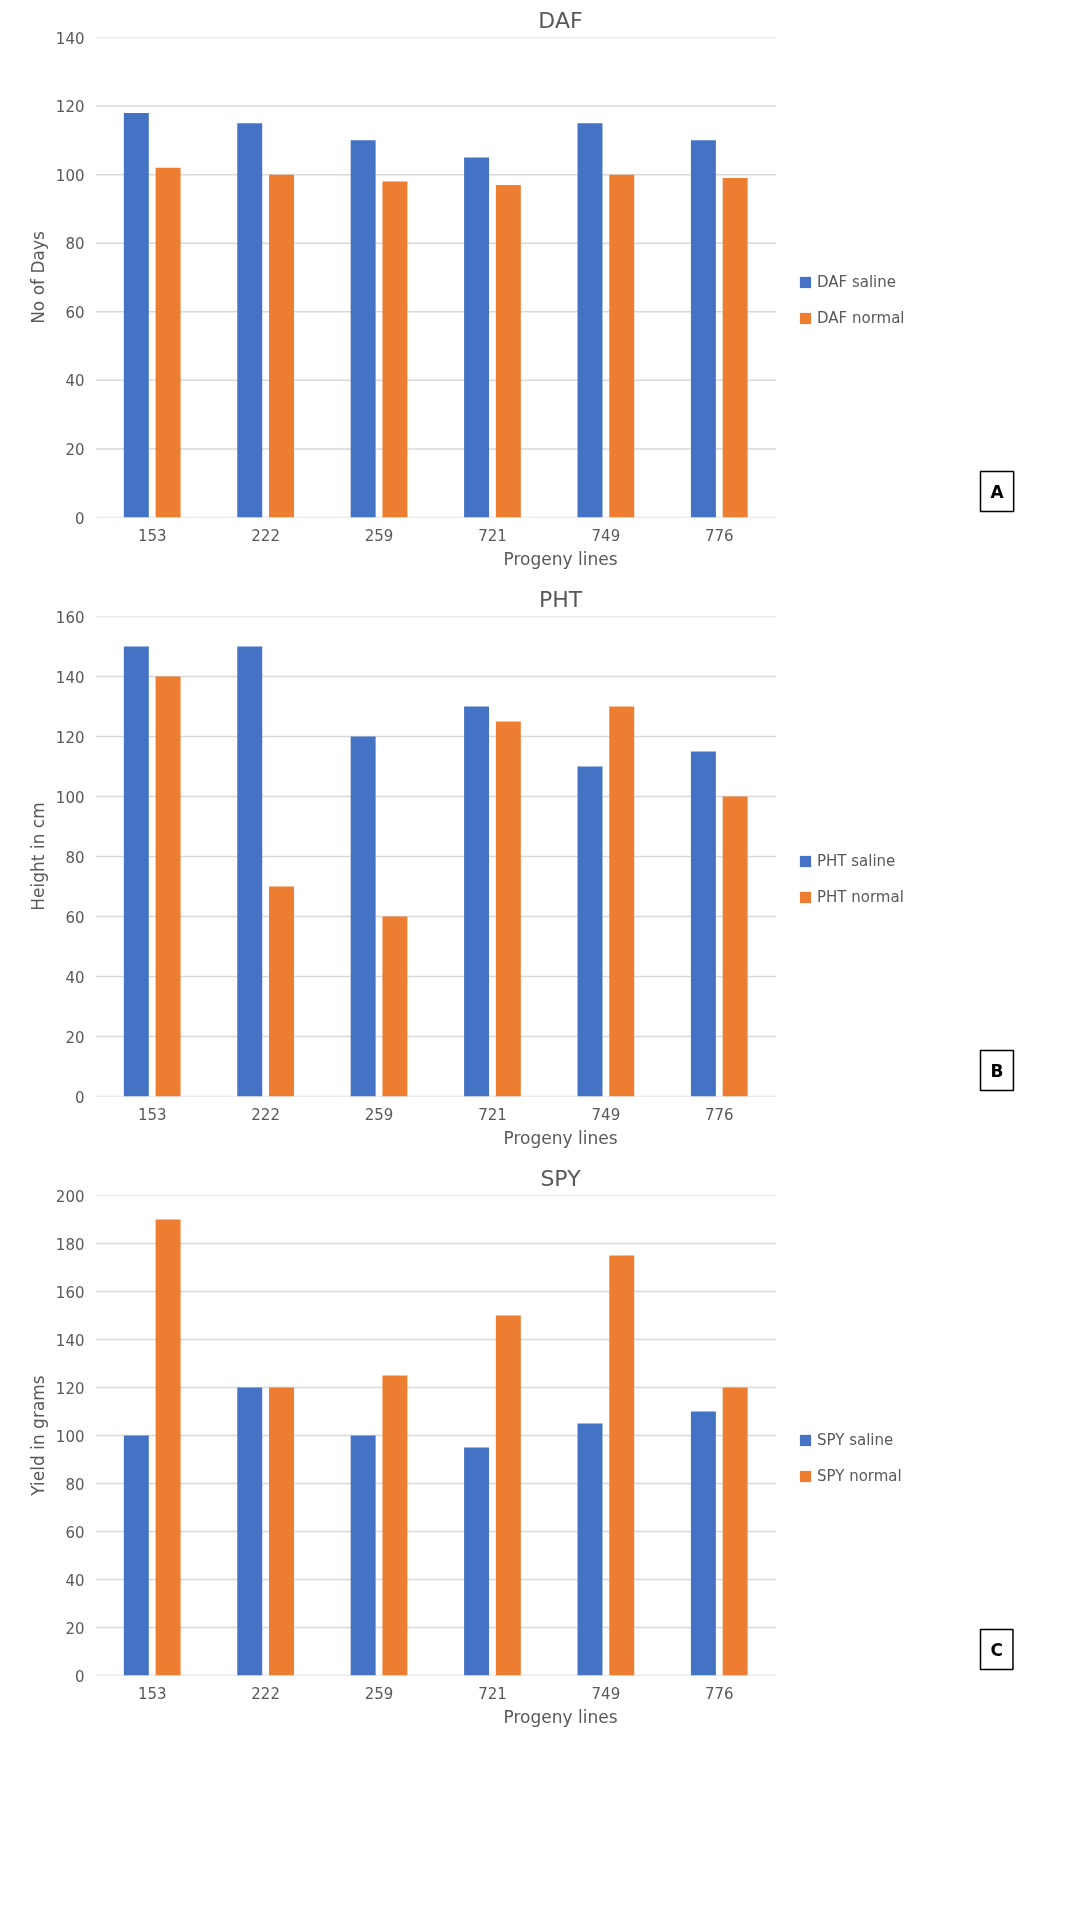 This screenshot has width=1070, height=1906. I want to click on text: A, so click(997, 491).